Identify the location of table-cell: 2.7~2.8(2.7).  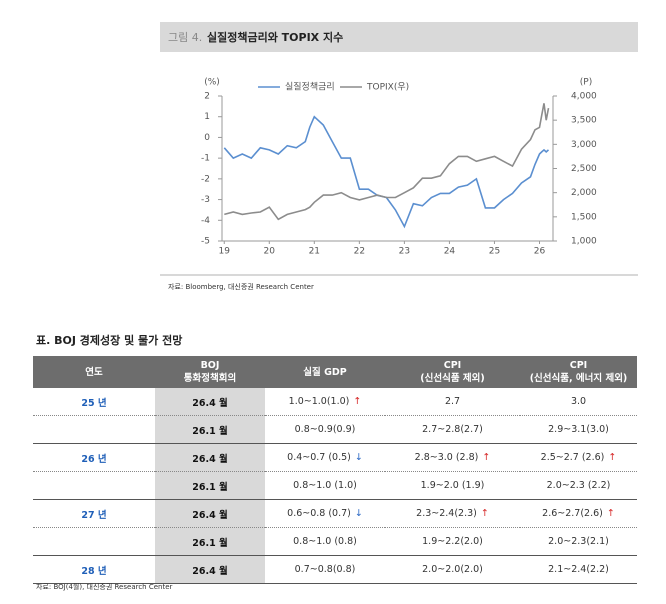
(452, 429).